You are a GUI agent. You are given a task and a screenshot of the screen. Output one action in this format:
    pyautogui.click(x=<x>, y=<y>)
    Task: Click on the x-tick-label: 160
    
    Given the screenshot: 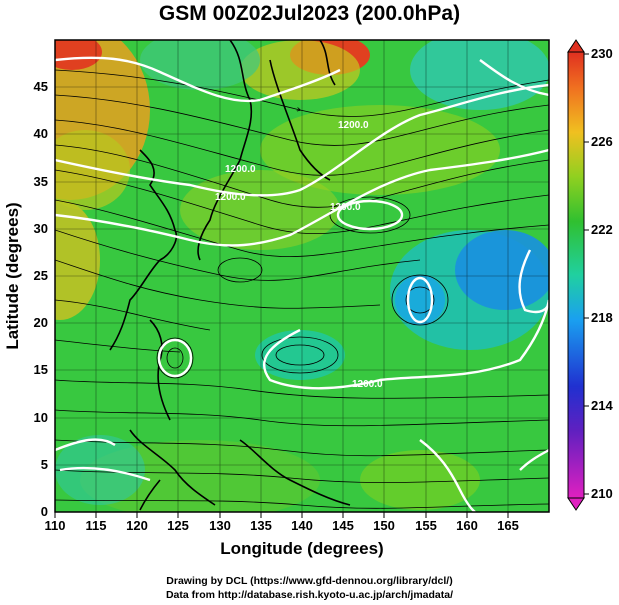 What is the action you would take?
    pyautogui.click(x=467, y=525)
    